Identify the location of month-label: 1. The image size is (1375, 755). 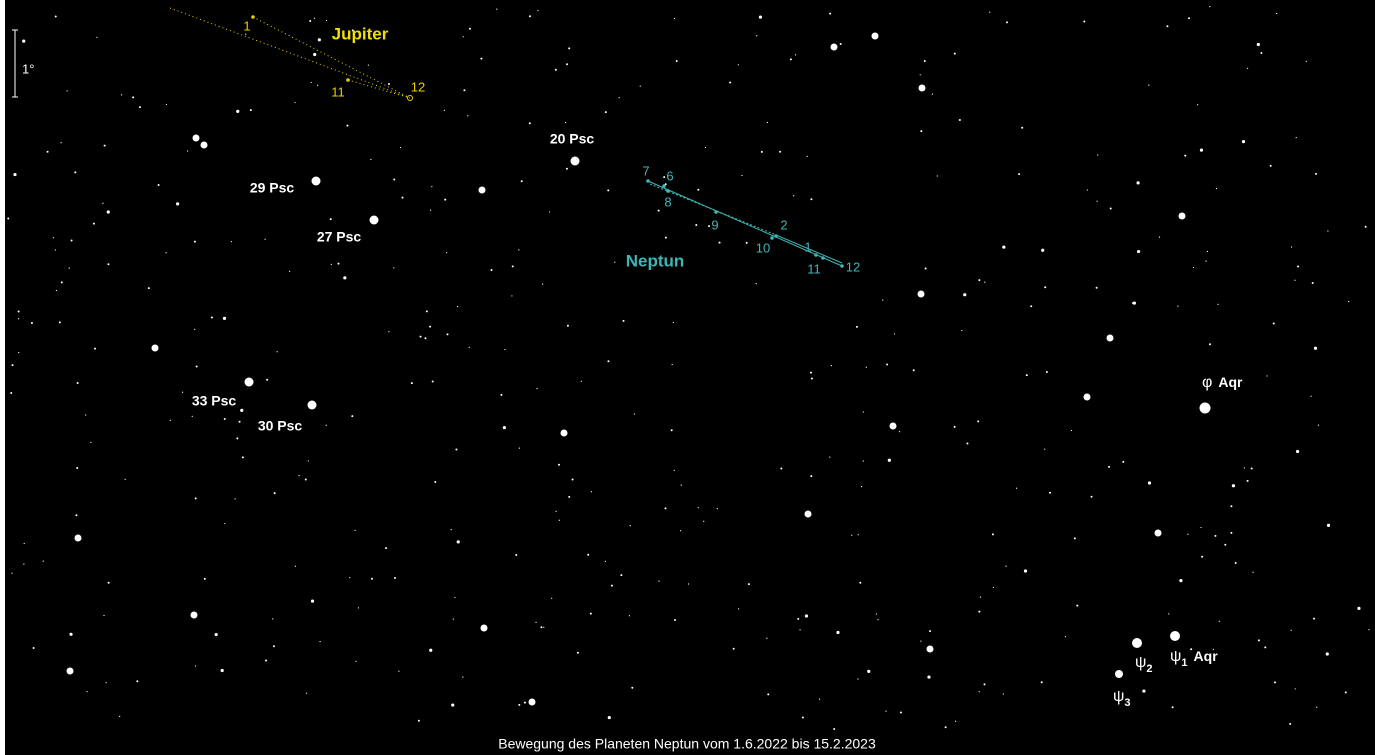
(246, 25).